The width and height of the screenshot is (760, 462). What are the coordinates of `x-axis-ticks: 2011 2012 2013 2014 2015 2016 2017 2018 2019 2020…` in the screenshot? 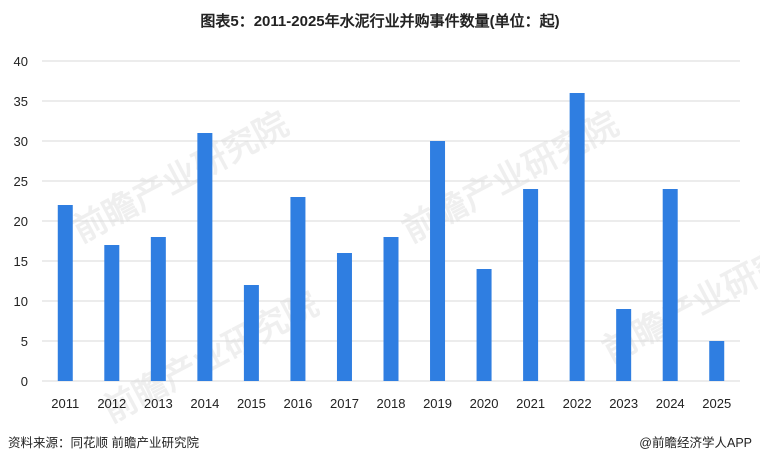 It's located at (391, 403).